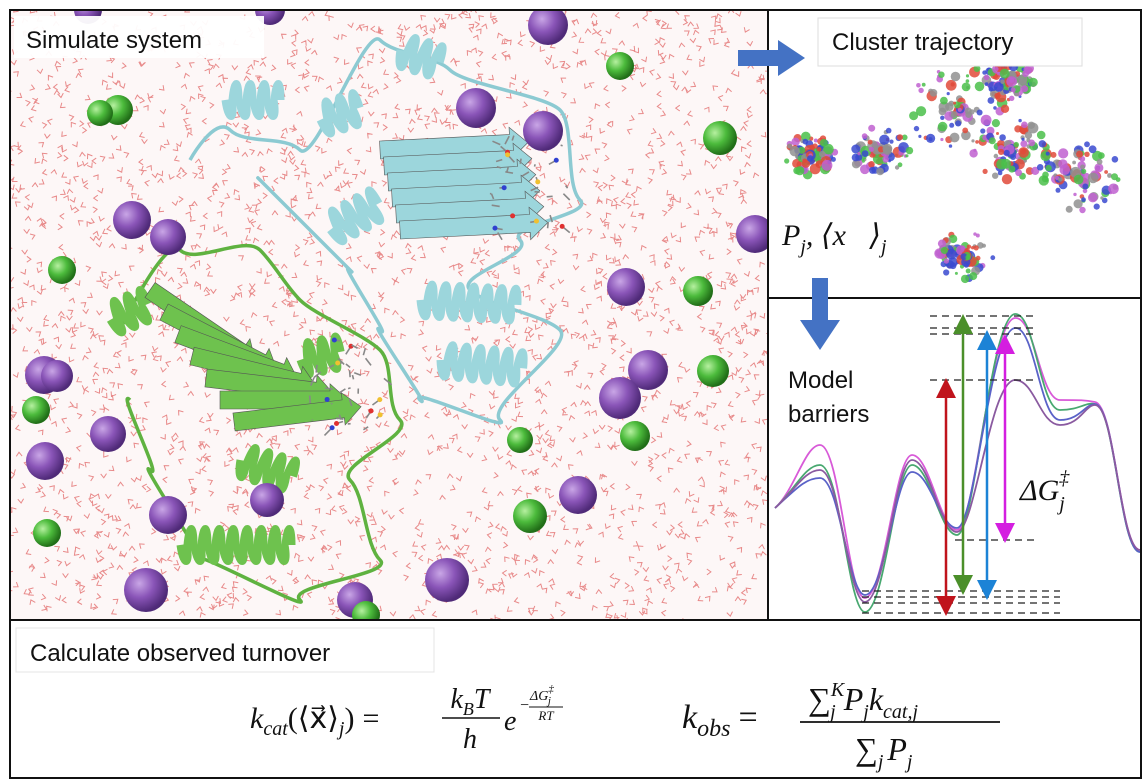  What do you see at coordinates (541, 695) in the screenshot?
I see `equation-part: ΔG‡ j` at bounding box center [541, 695].